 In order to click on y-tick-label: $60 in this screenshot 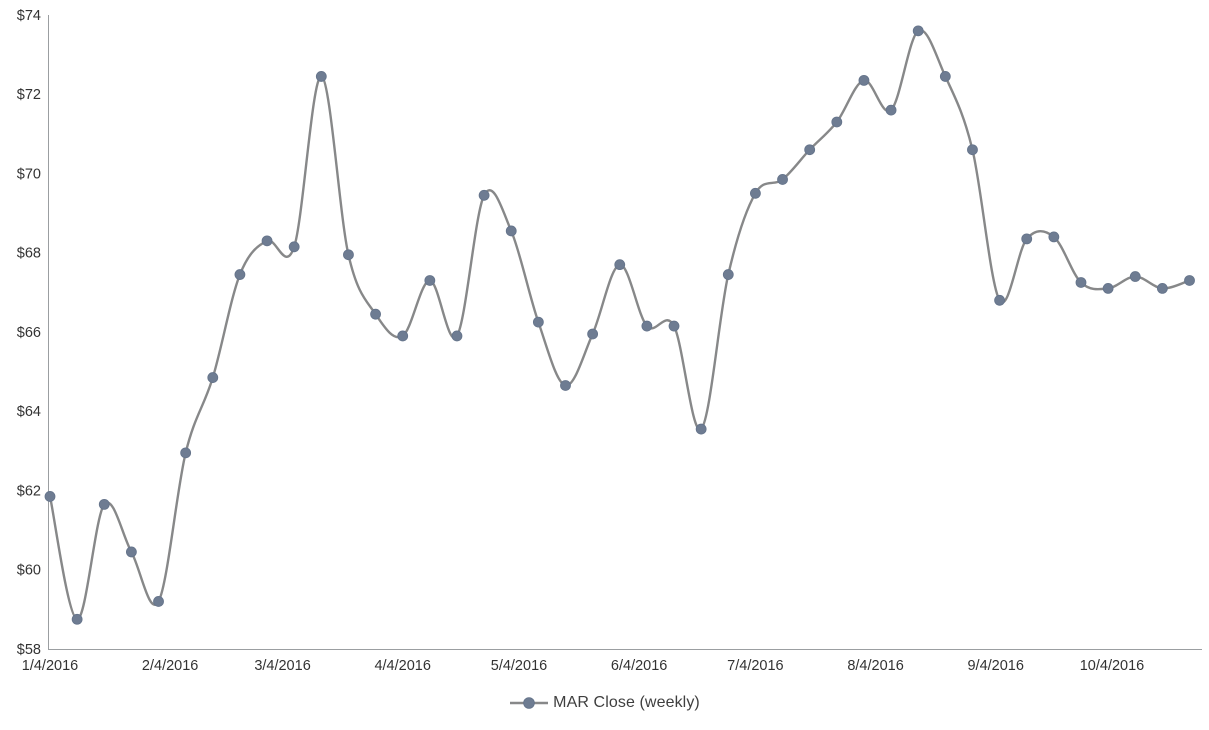, I will do `click(29, 571)`.